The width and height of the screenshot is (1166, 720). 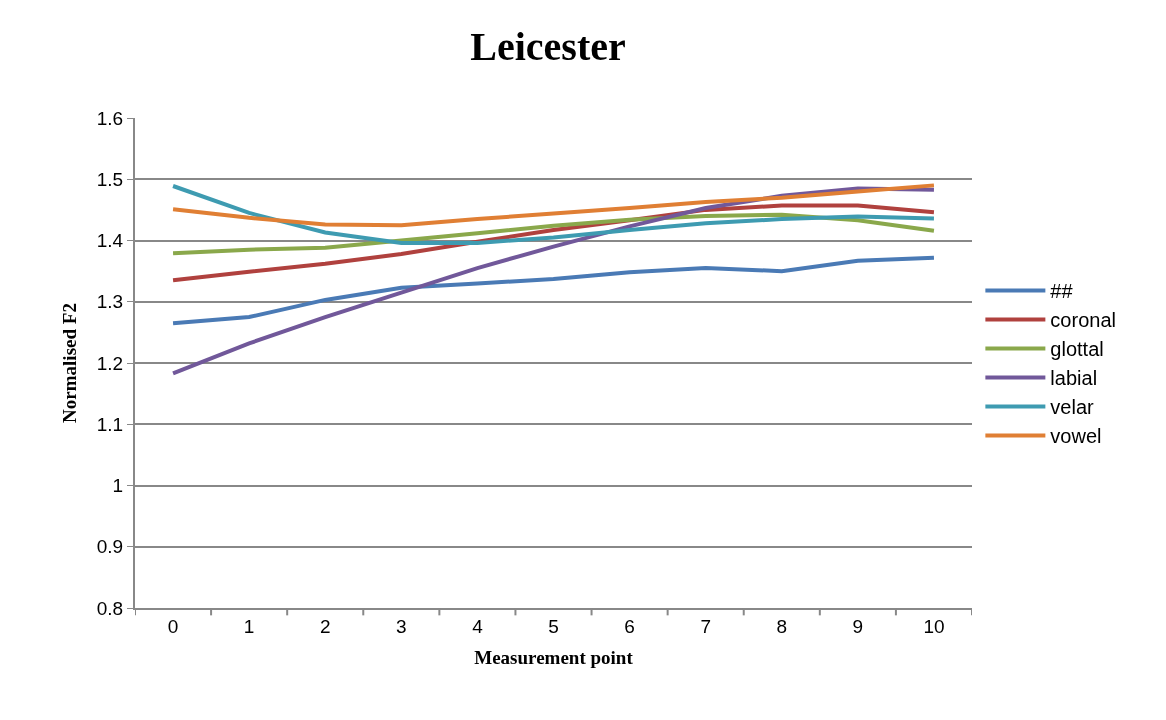 What do you see at coordinates (1062, 291) in the screenshot?
I see `legend-label: ##` at bounding box center [1062, 291].